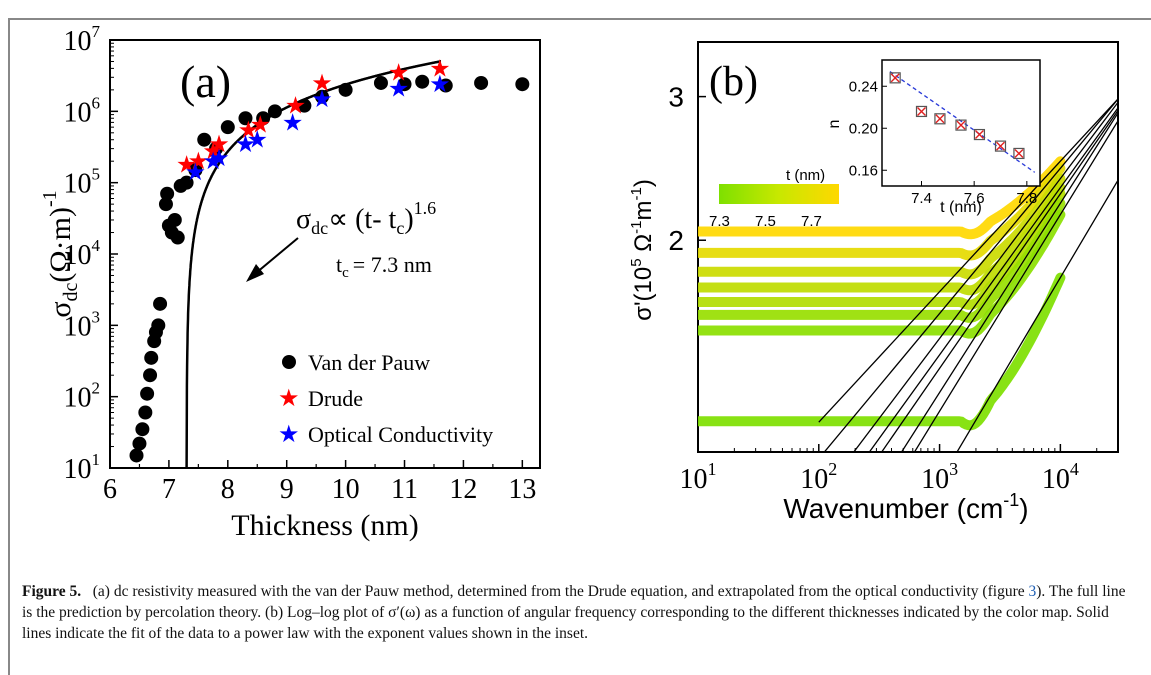 Image resolution: width=1151 pixels, height=675 pixels. What do you see at coordinates (52, 591) in the screenshot?
I see `caption-label: Figure 5.` at bounding box center [52, 591].